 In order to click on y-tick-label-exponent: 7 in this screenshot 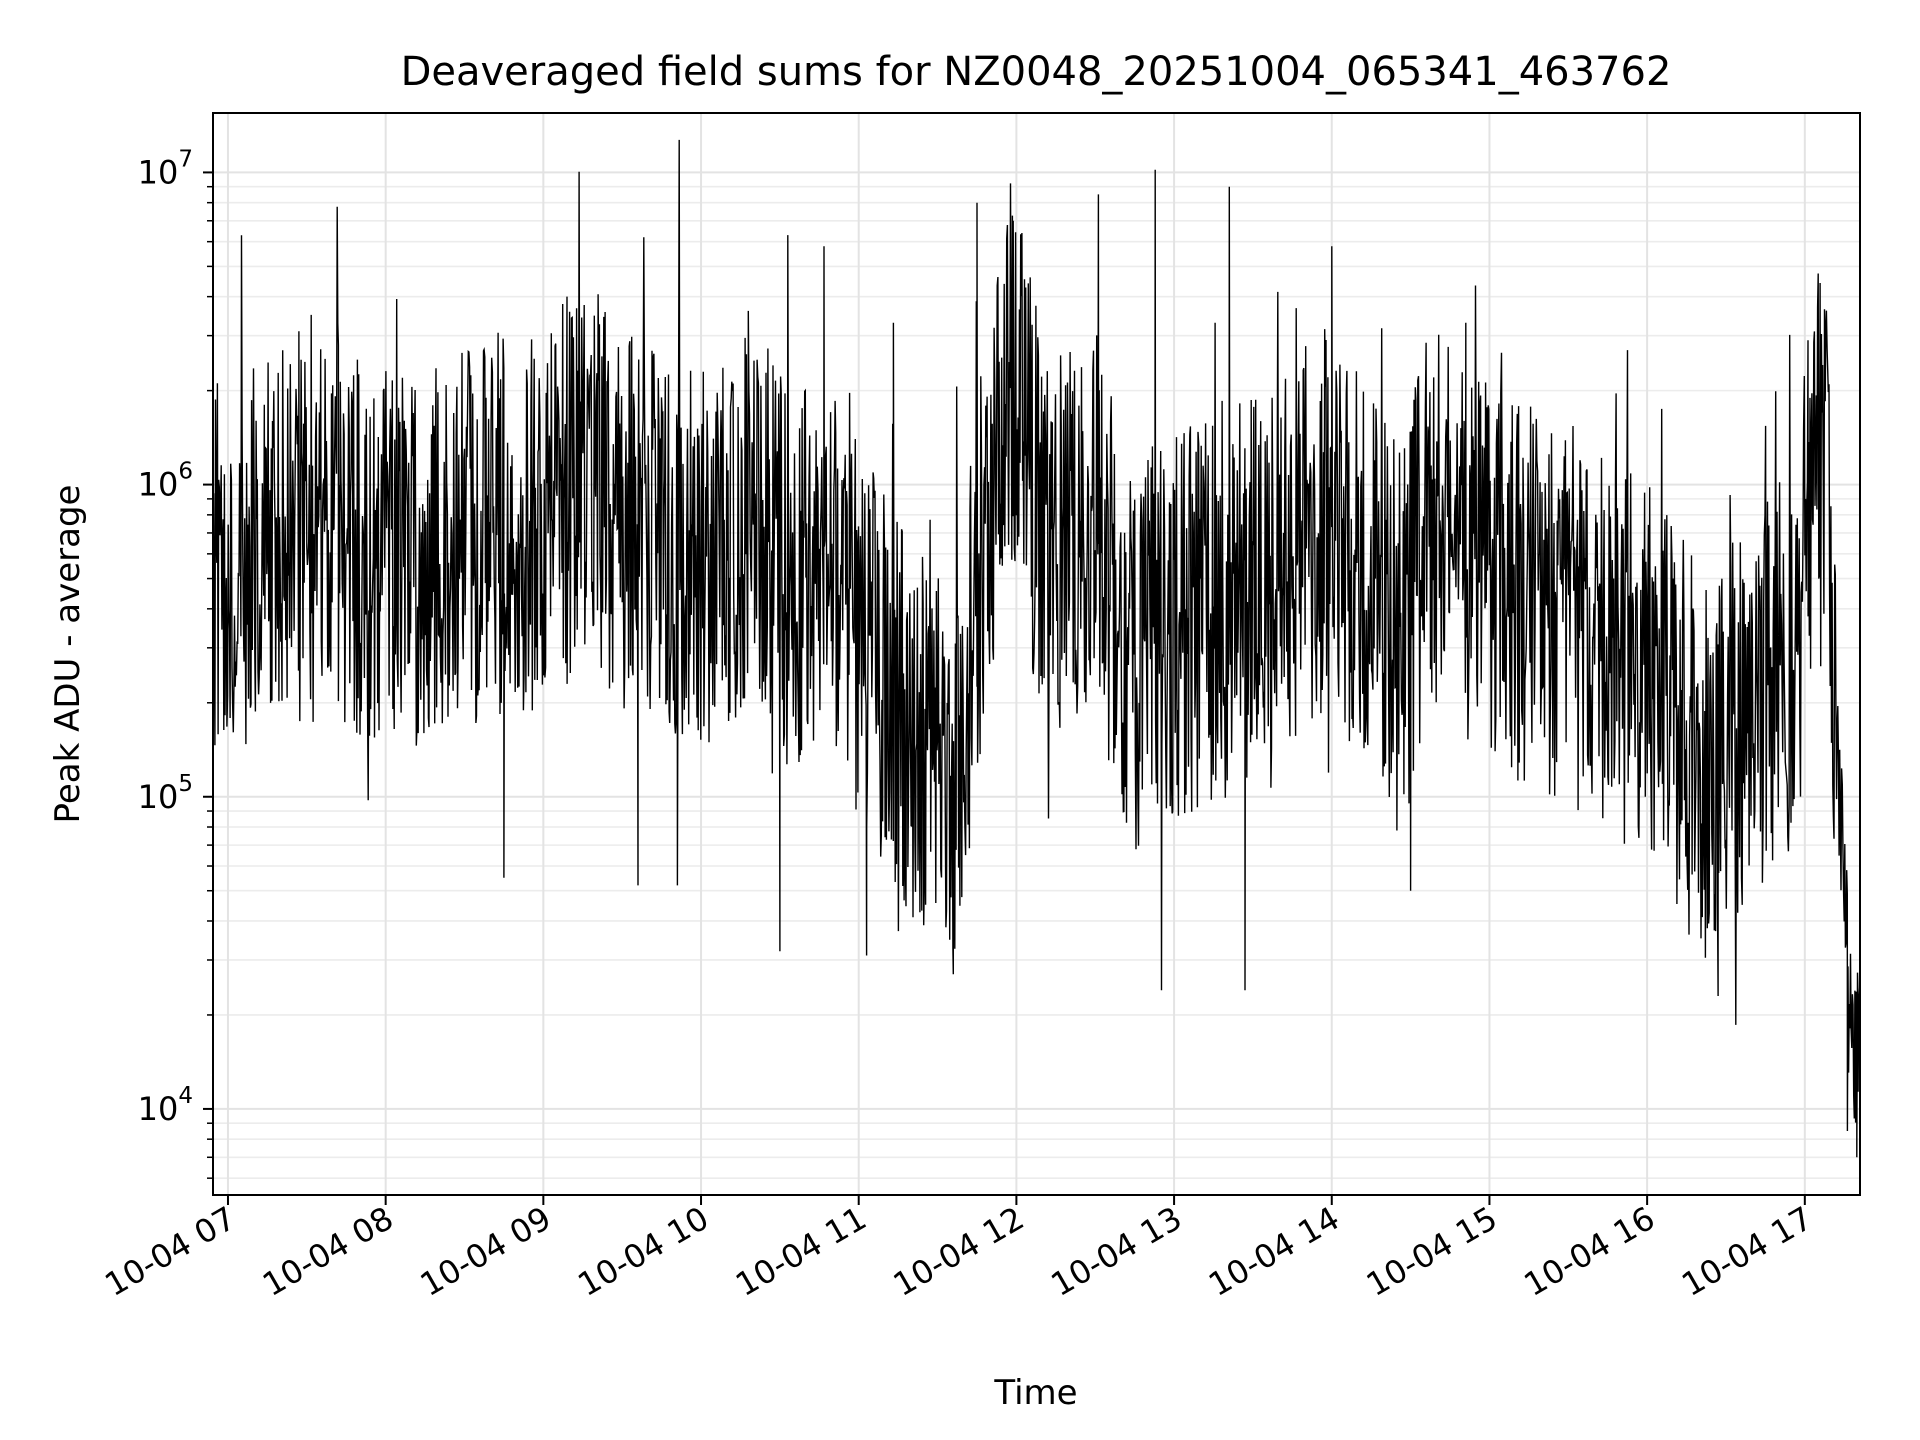, I will do `click(185, 159)`.